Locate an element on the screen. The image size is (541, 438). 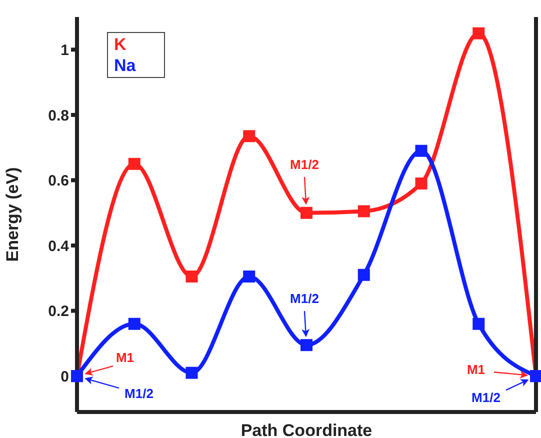
x-axis-title: Path Coordinate is located at coordinates (306, 429).